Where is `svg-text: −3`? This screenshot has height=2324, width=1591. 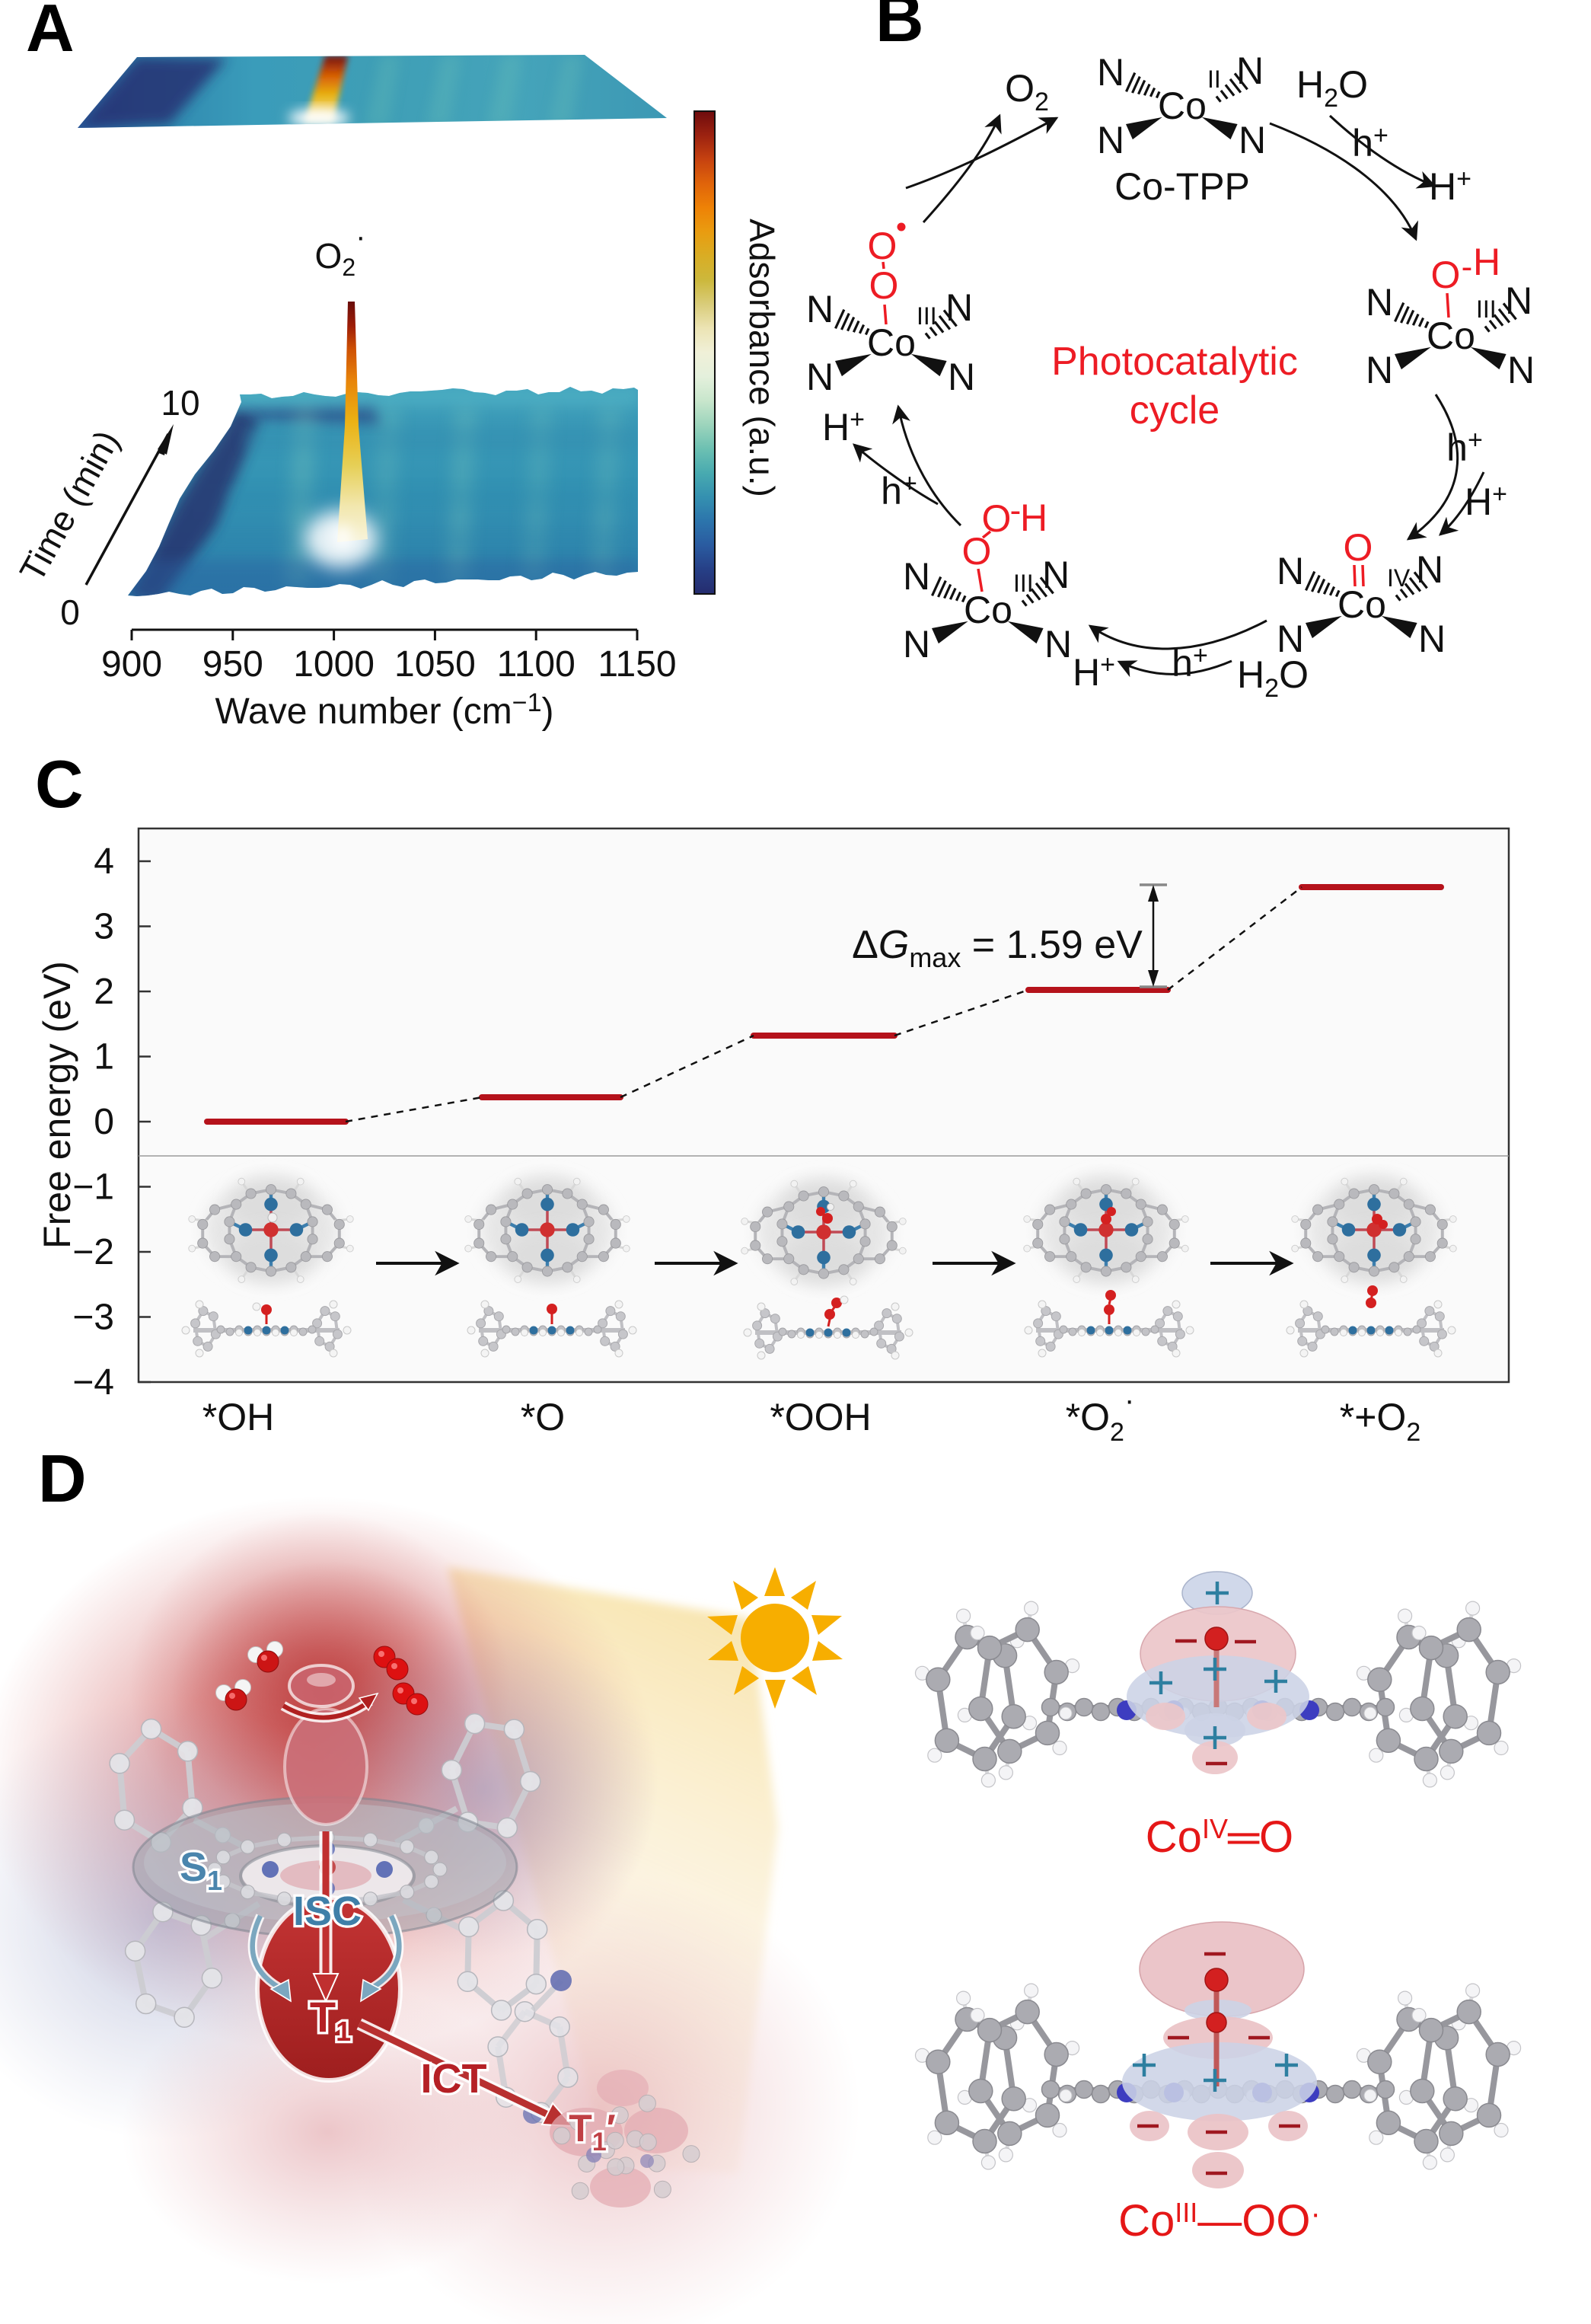
svg-text: −3 is located at coordinates (93, 1318).